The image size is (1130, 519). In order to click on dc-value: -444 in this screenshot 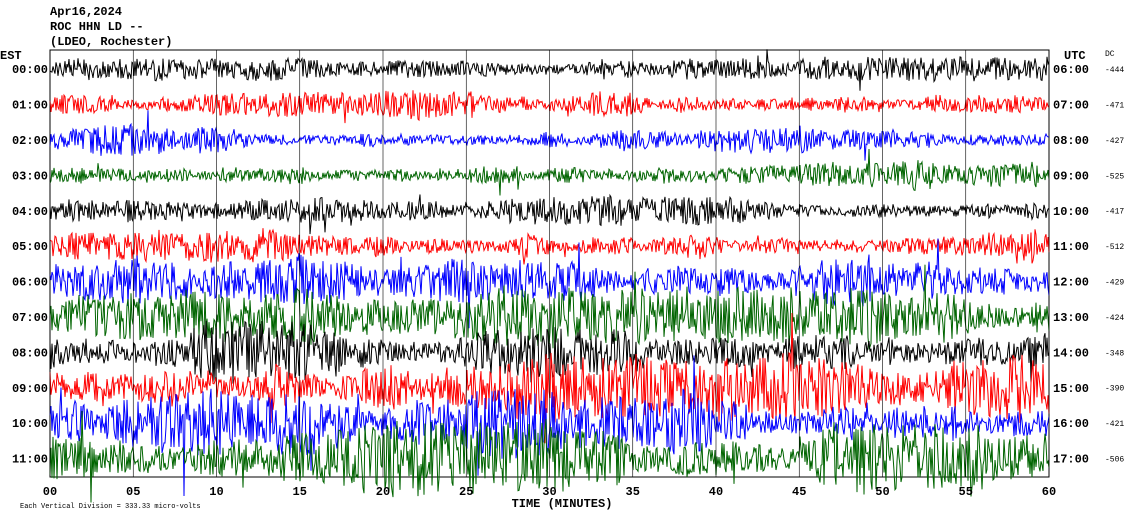, I will do `click(1114, 70)`.